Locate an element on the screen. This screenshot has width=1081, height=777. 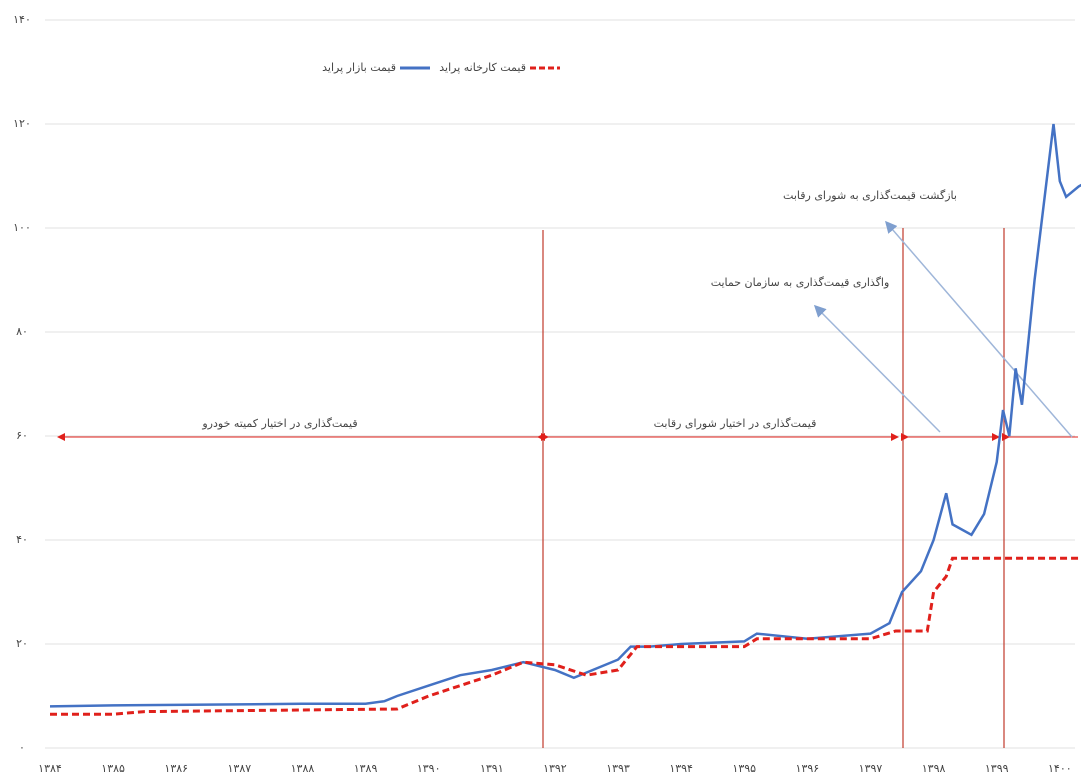
y-tick-label: ۱۴۰ is located at coordinates (22, 19).